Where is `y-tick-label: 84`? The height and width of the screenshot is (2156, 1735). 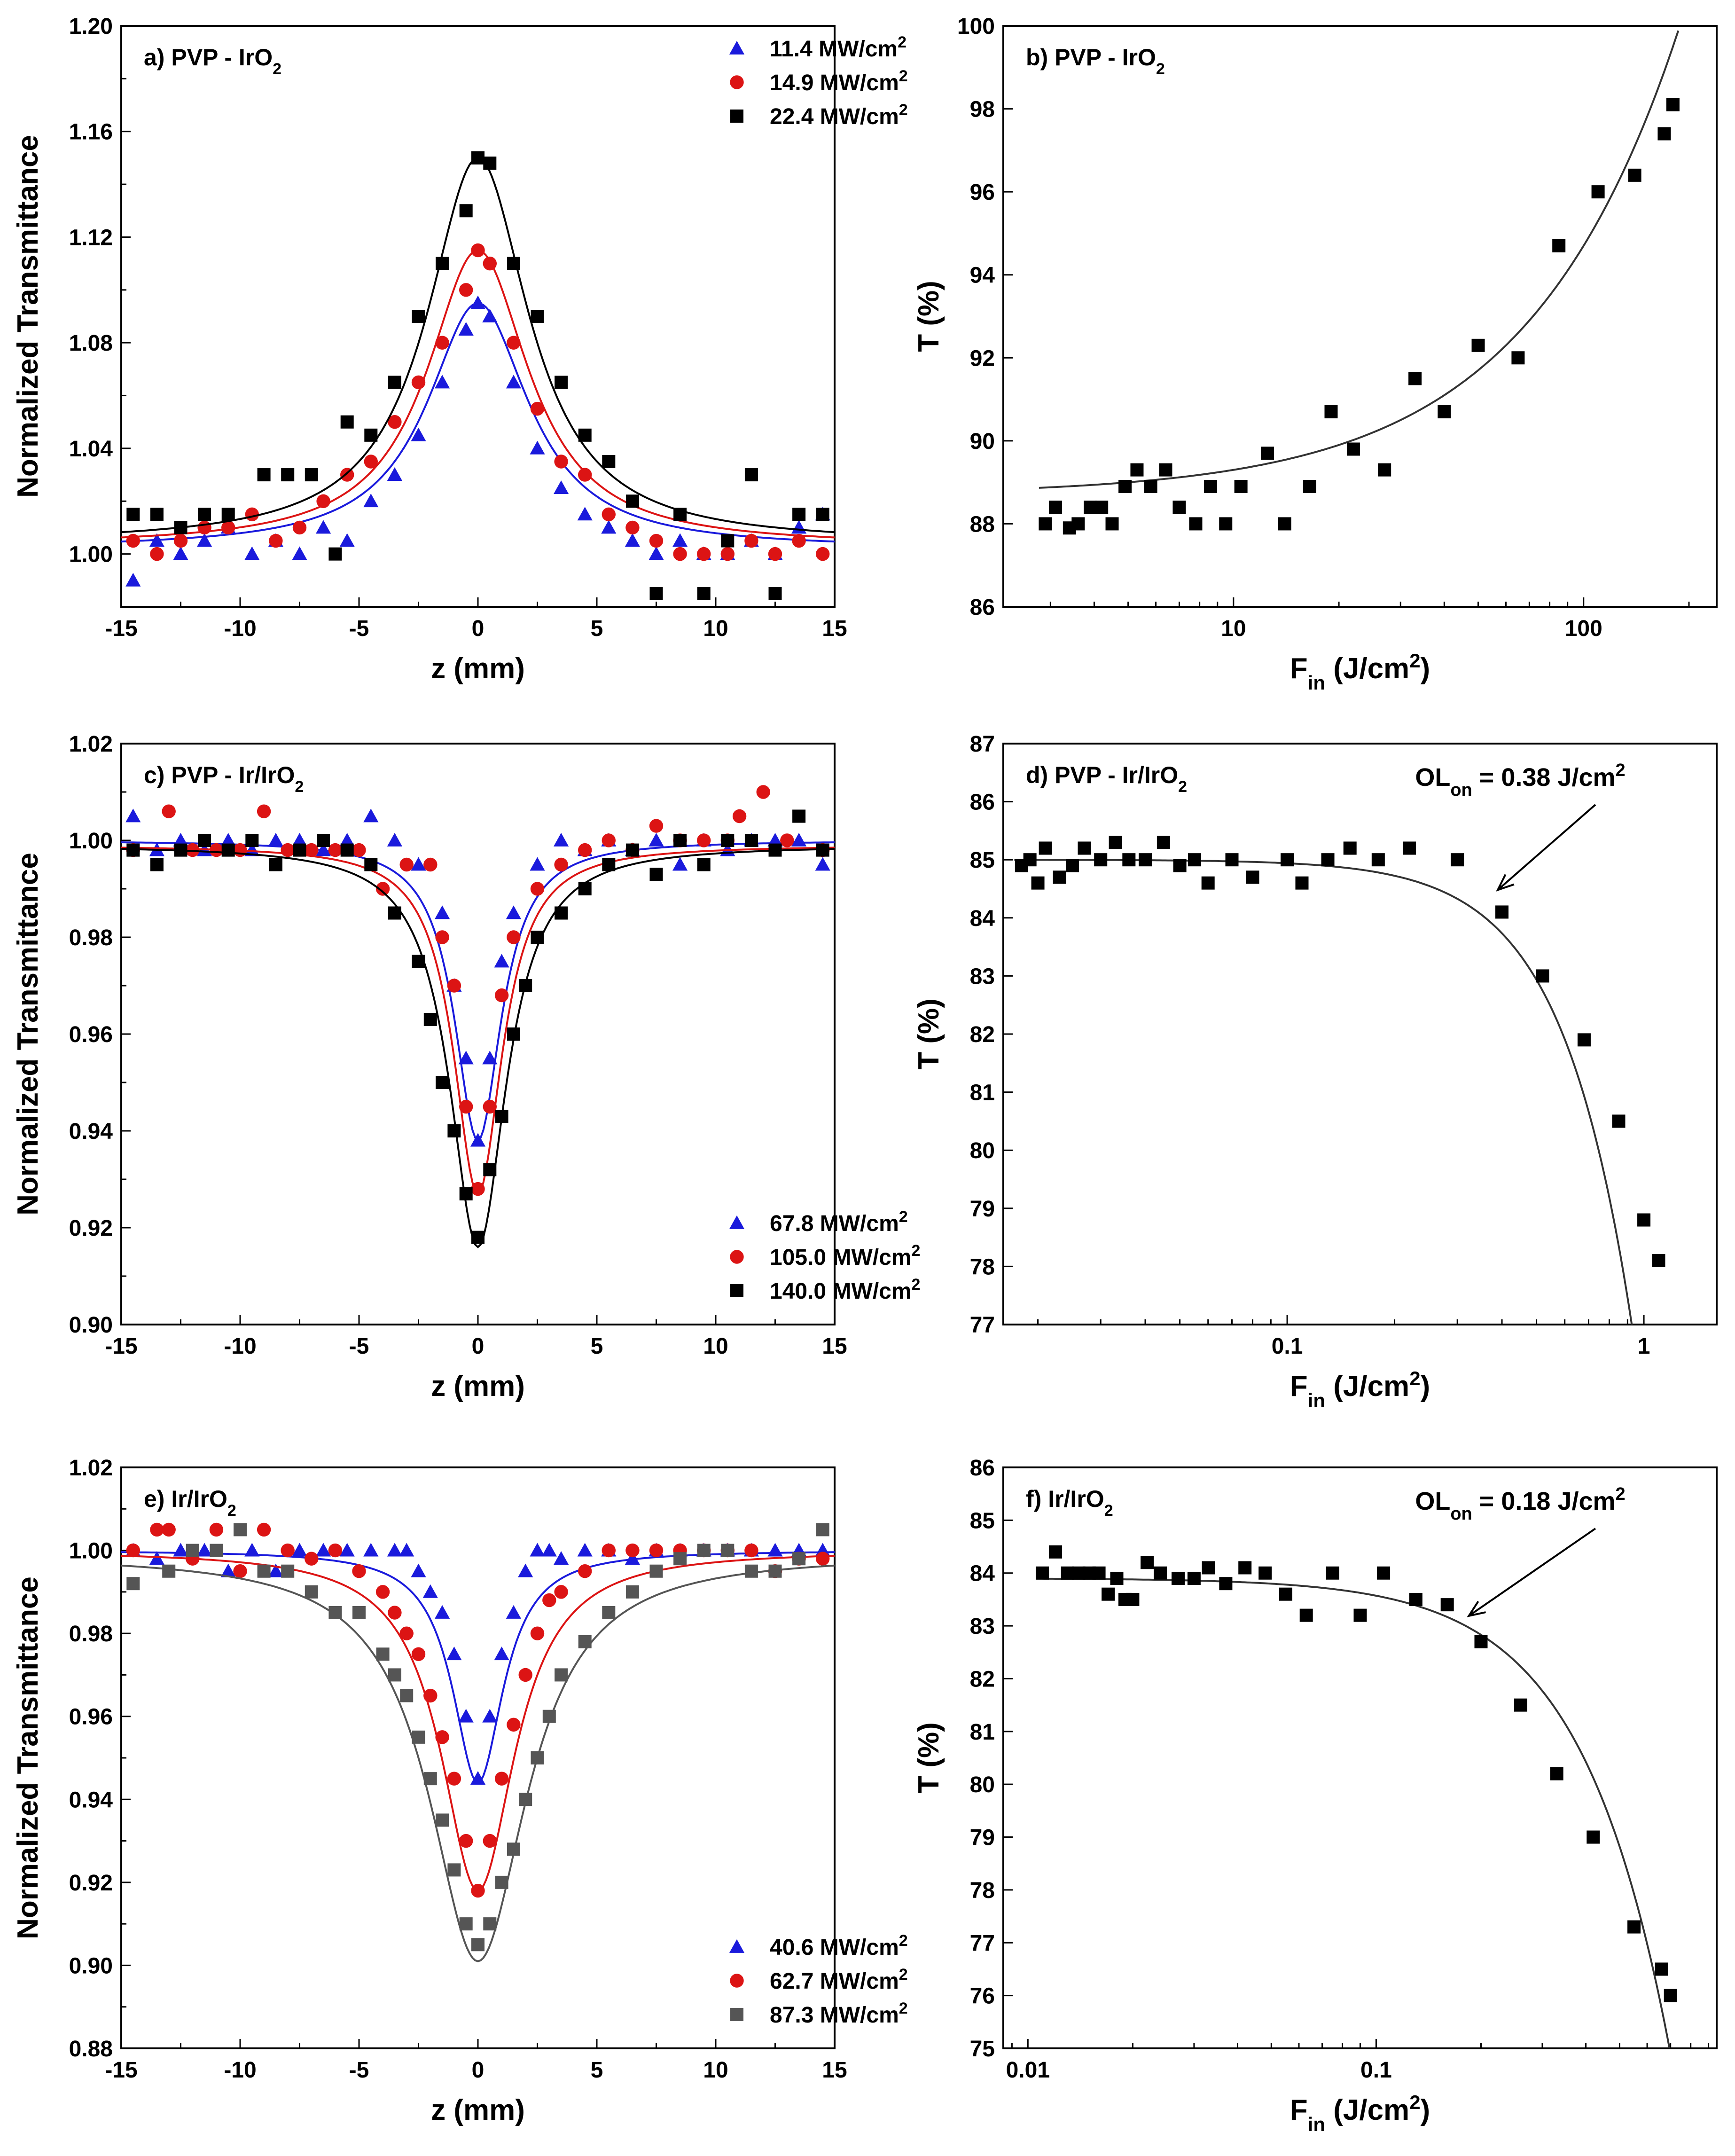
y-tick-label: 84 is located at coordinates (983, 918).